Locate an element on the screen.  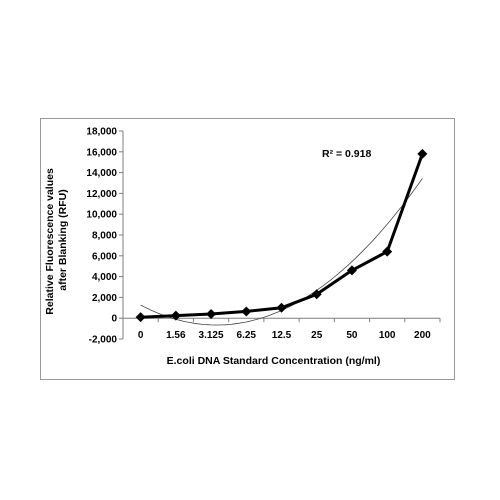
y-axis-title-line-2: after Blanking (RFU) is located at coordinates (63, 240).